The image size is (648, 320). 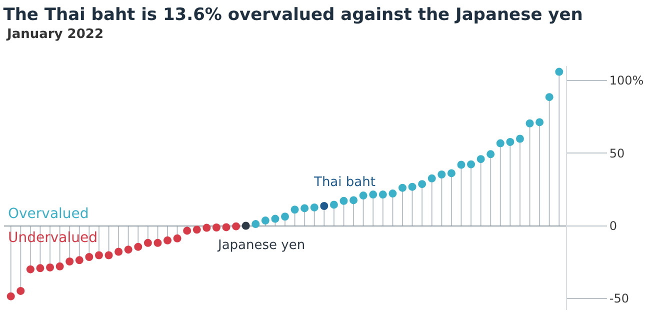 What do you see at coordinates (617, 153) in the screenshot?
I see `y-tick-label: 50` at bounding box center [617, 153].